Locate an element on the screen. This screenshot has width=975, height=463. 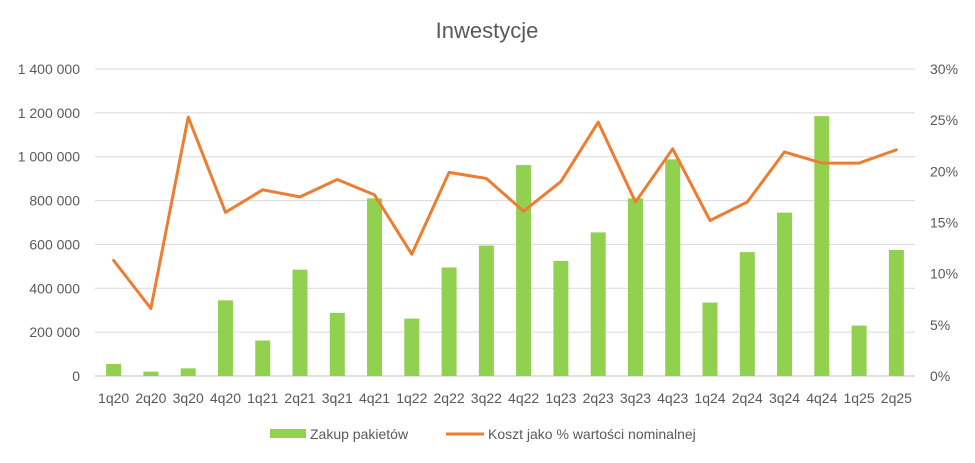
x-tick-label: 3q20 is located at coordinates (188, 398).